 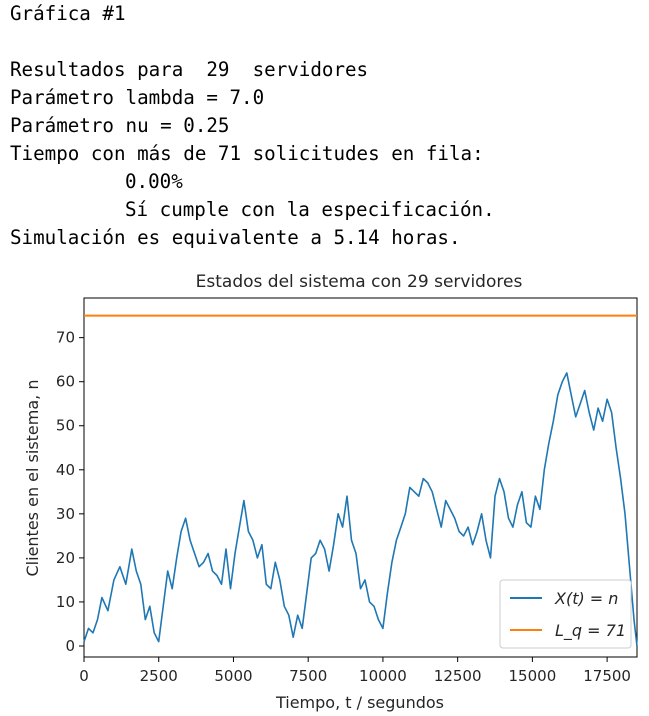 I want to click on y-tick-label: 40, so click(x=65, y=470).